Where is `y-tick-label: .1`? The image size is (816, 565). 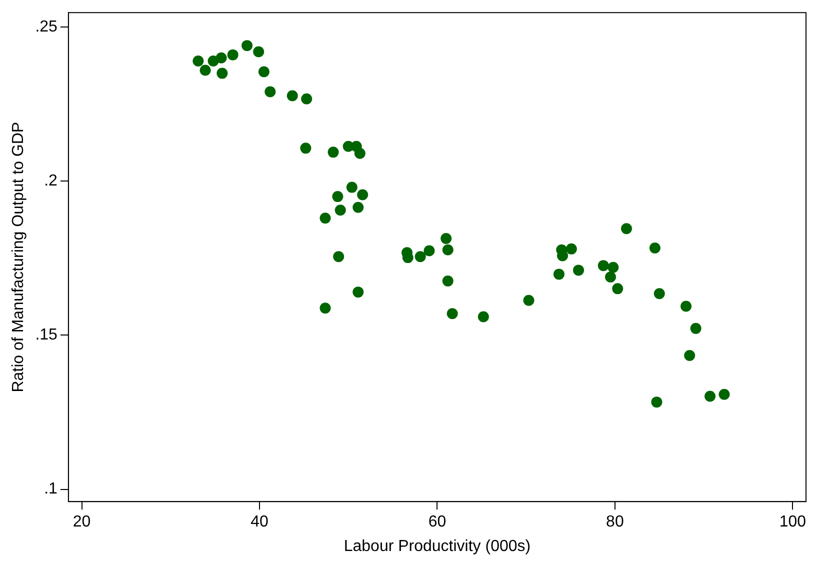
y-tick-label: .1 is located at coordinates (51, 489).